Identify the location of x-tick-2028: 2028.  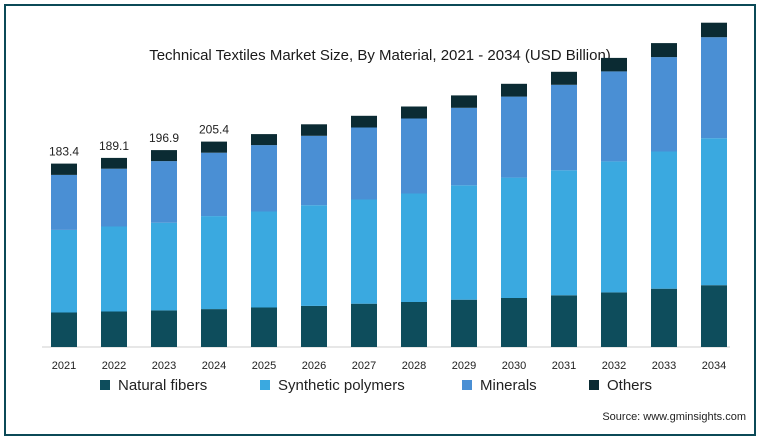
(414, 366).